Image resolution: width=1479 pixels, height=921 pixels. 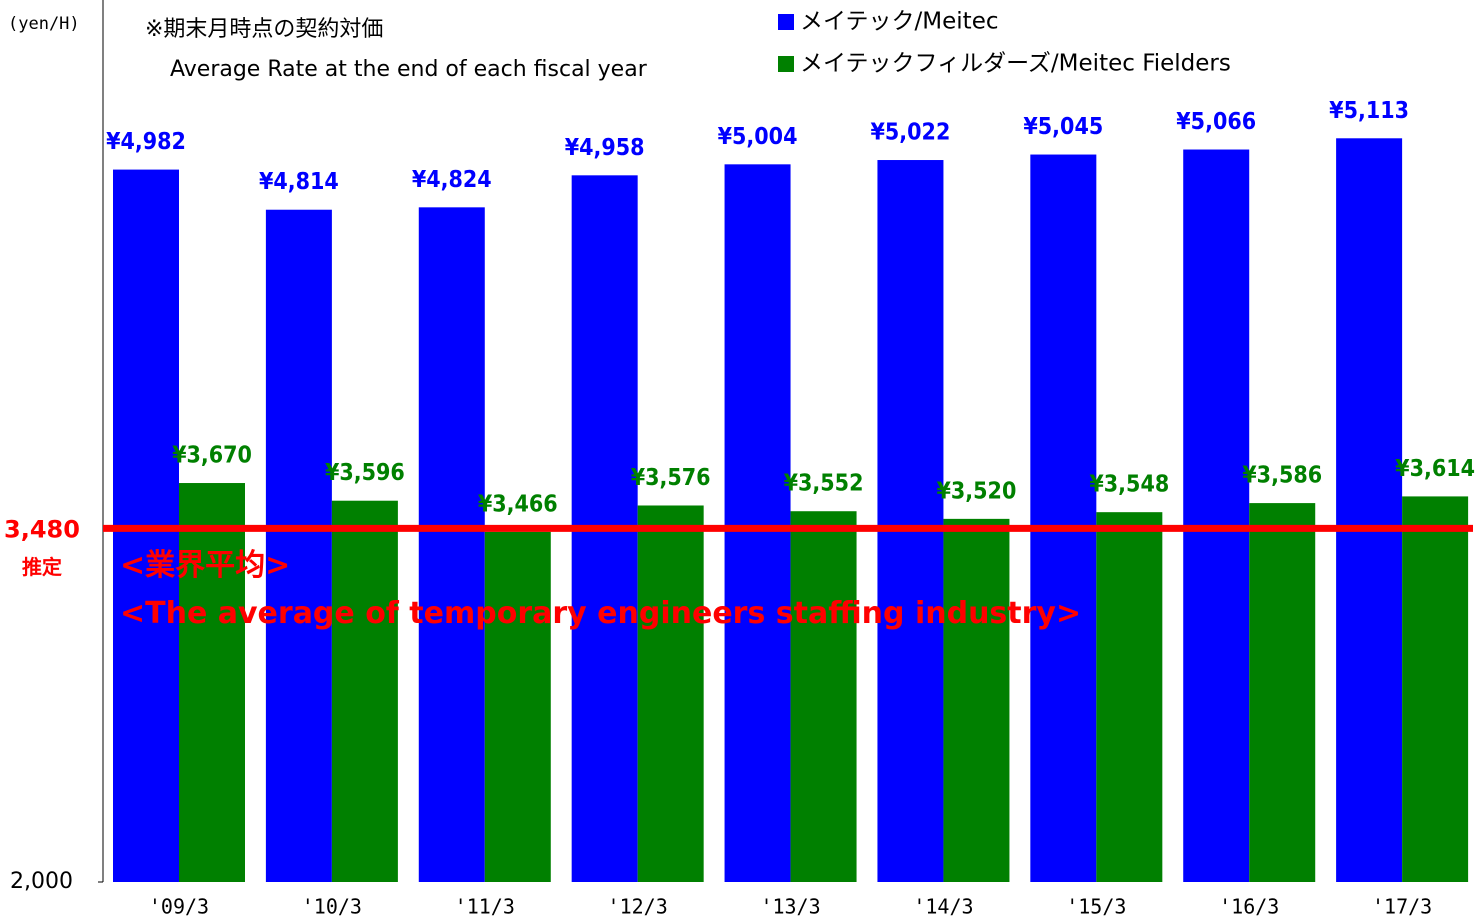 What do you see at coordinates (758, 137) in the screenshot?
I see `data-label: ¥5,004` at bounding box center [758, 137].